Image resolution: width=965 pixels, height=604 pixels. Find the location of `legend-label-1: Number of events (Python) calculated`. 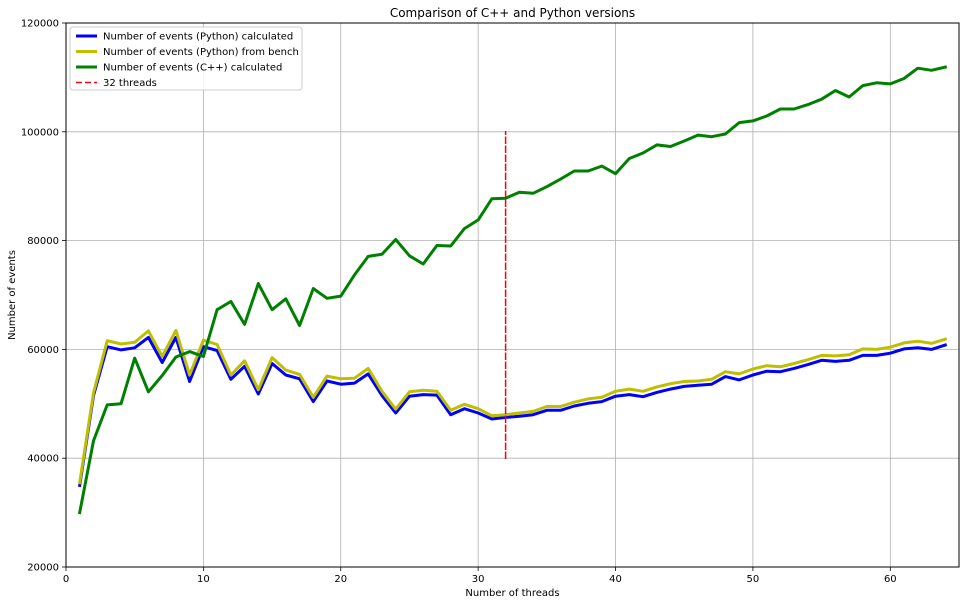

legend-label-1: Number of events (Python) calculated is located at coordinates (198, 37).